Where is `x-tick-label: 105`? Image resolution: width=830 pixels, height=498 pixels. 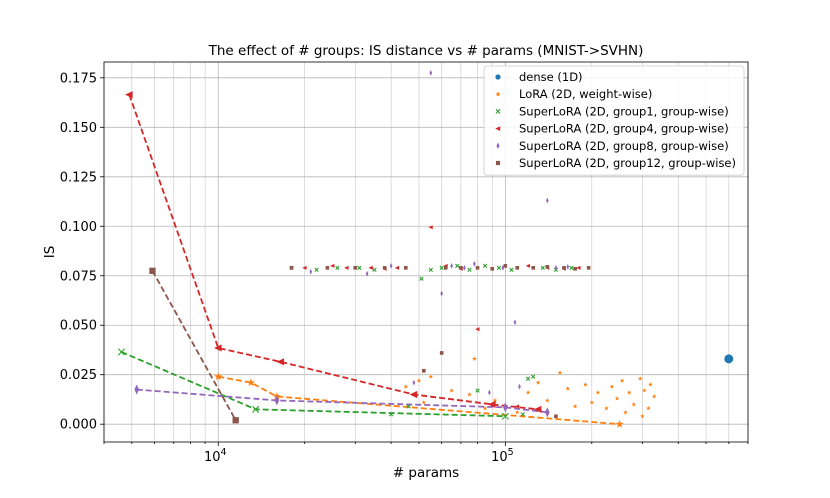 x-tick-label: 105 is located at coordinates (502, 456).